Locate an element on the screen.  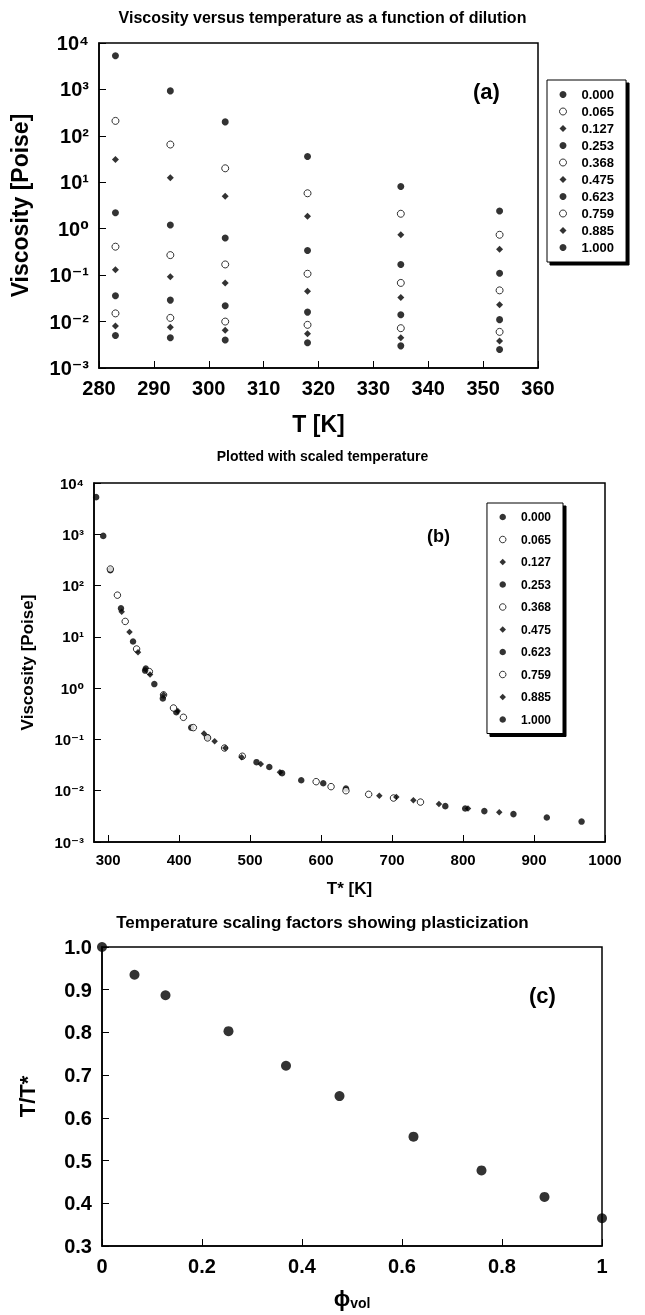
annotation: (a) is located at coordinates (486, 91).